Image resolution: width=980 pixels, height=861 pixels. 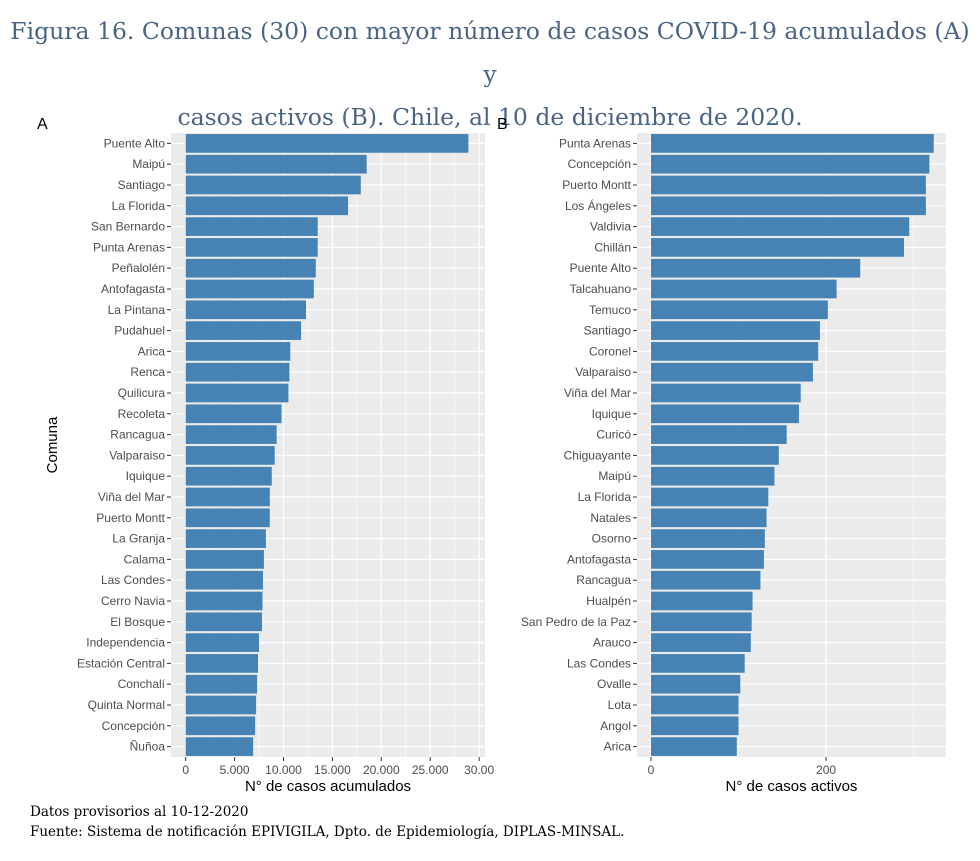 What do you see at coordinates (283, 770) in the screenshot?
I see `x-tick-label: 10.000` at bounding box center [283, 770].